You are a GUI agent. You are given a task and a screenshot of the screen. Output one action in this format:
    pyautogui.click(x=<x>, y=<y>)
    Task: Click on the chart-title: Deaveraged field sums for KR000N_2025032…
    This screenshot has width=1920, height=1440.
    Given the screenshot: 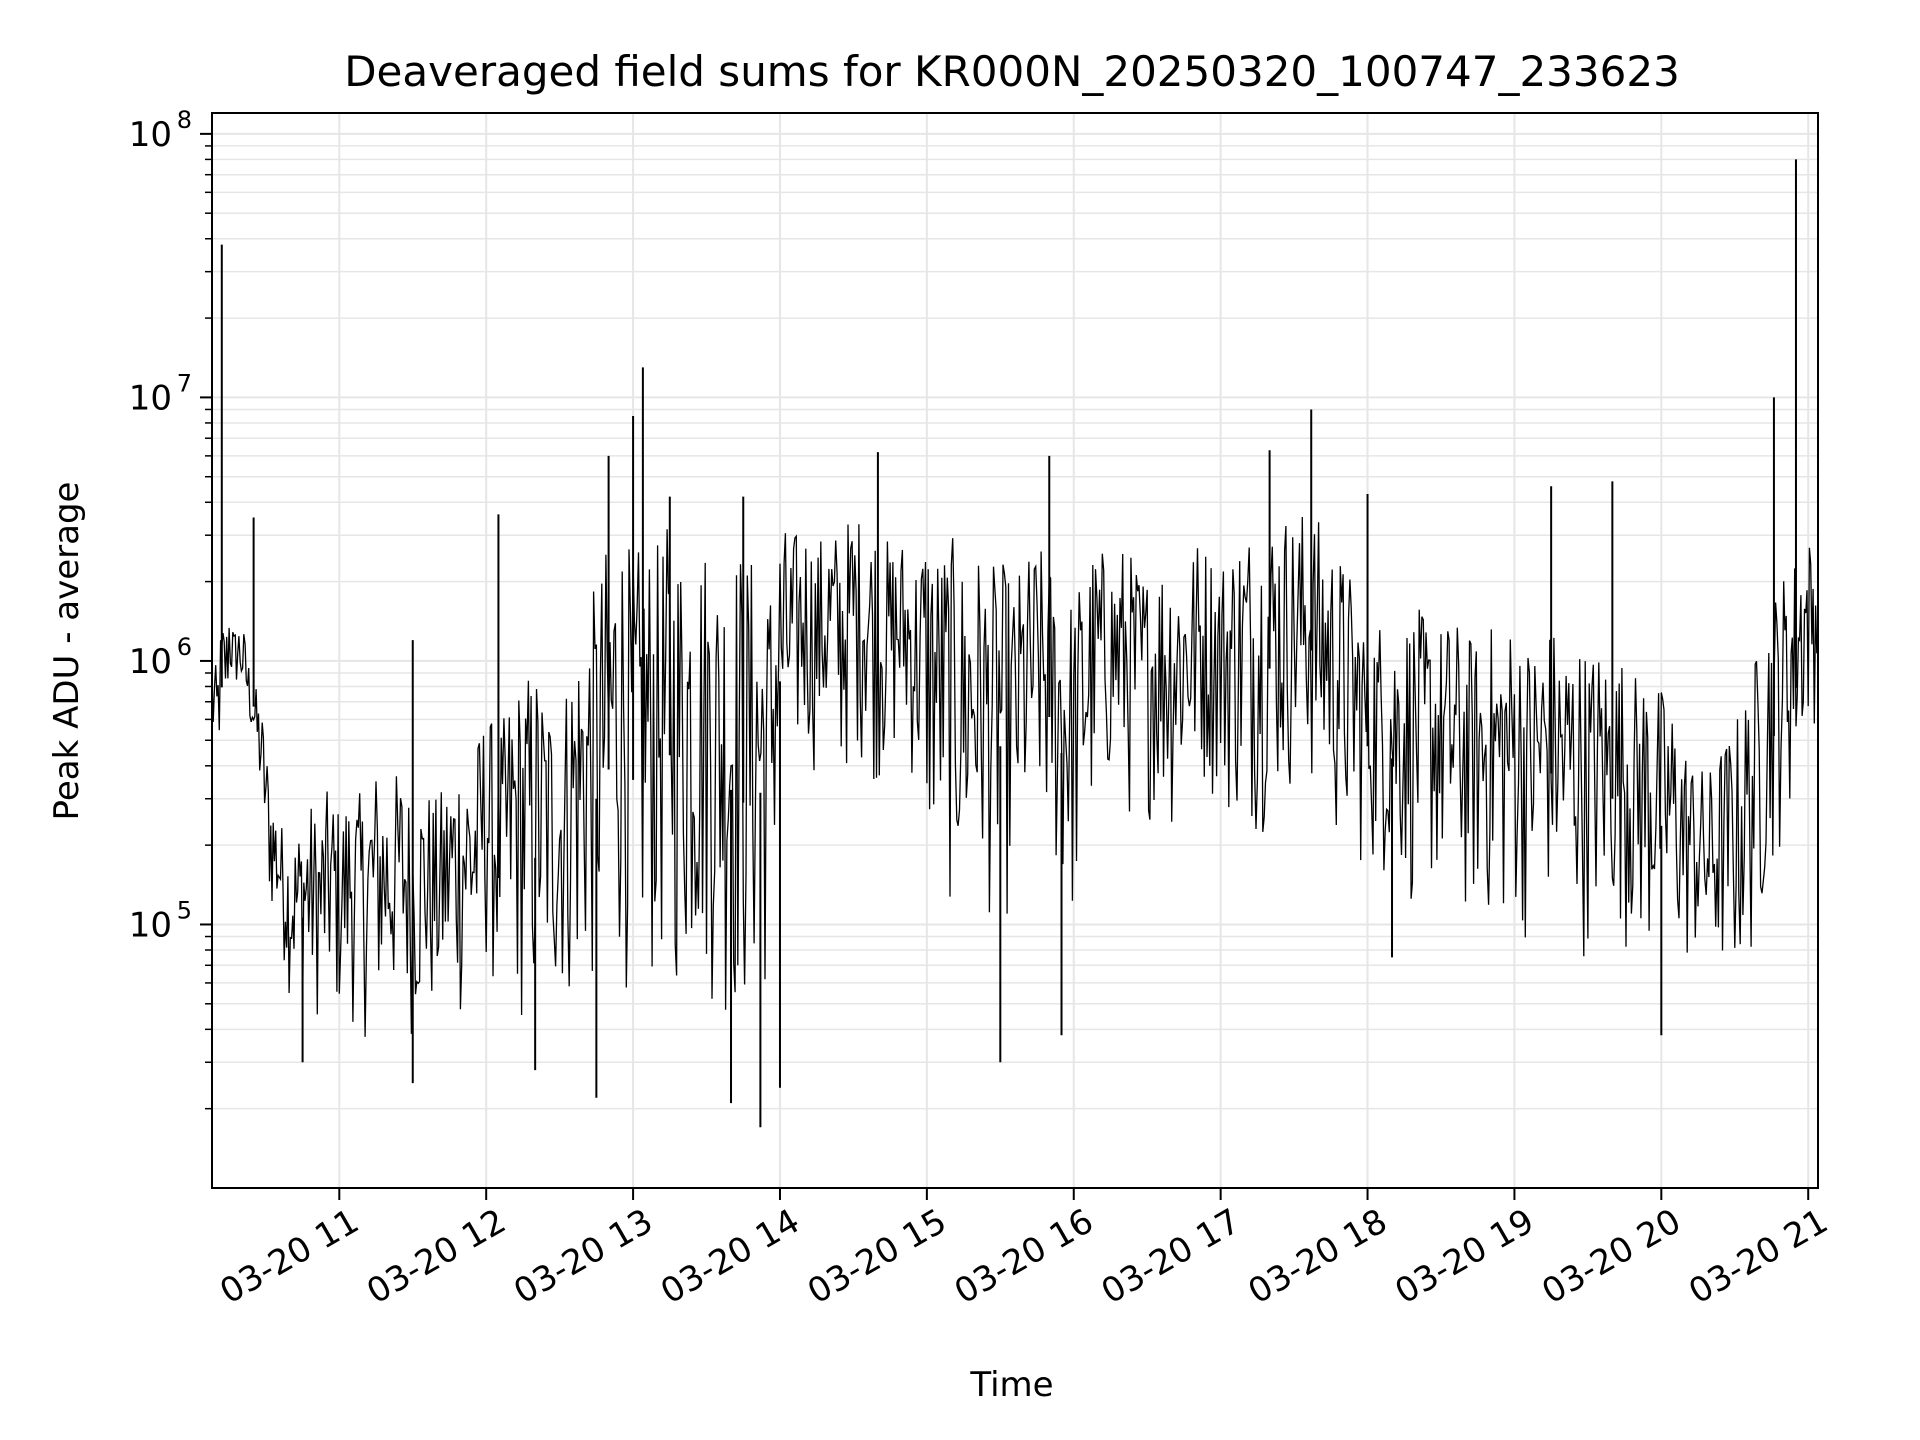 What is the action you would take?
    pyautogui.click(x=1012, y=71)
    